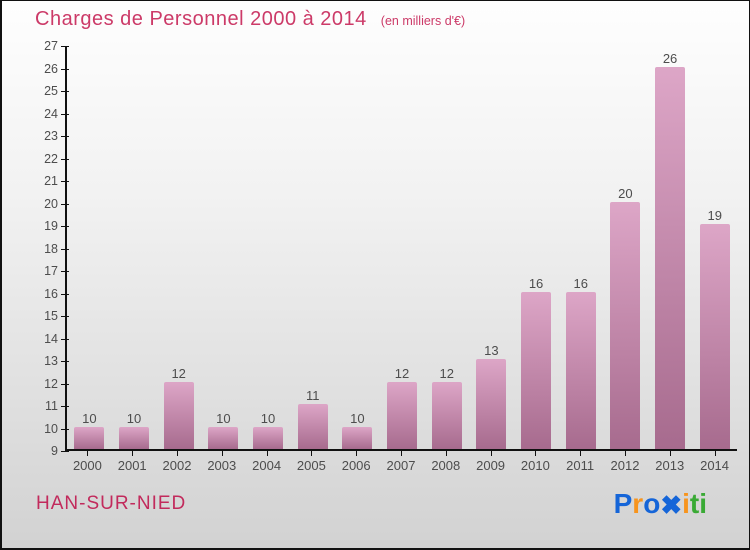 Image resolution: width=750 pixels, height=550 pixels. I want to click on x-tick-label-2014: 2014, so click(715, 465).